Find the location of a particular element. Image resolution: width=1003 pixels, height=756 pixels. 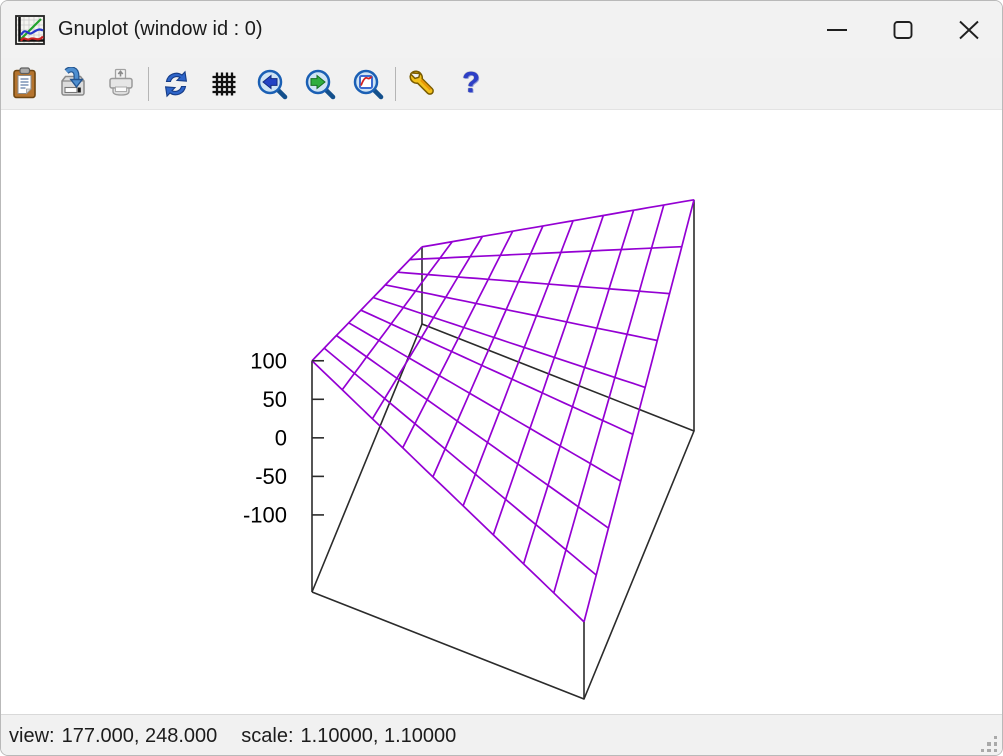

scale-value: 1.10000, 1.10000 is located at coordinates (378, 735).